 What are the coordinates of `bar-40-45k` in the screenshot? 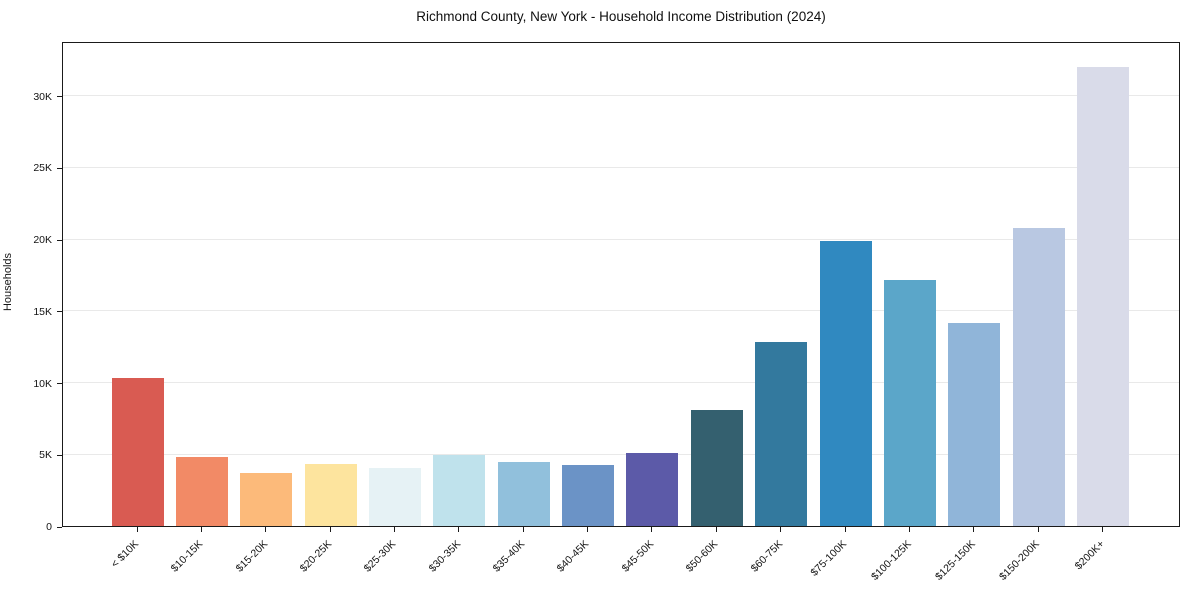 It's located at (588, 495).